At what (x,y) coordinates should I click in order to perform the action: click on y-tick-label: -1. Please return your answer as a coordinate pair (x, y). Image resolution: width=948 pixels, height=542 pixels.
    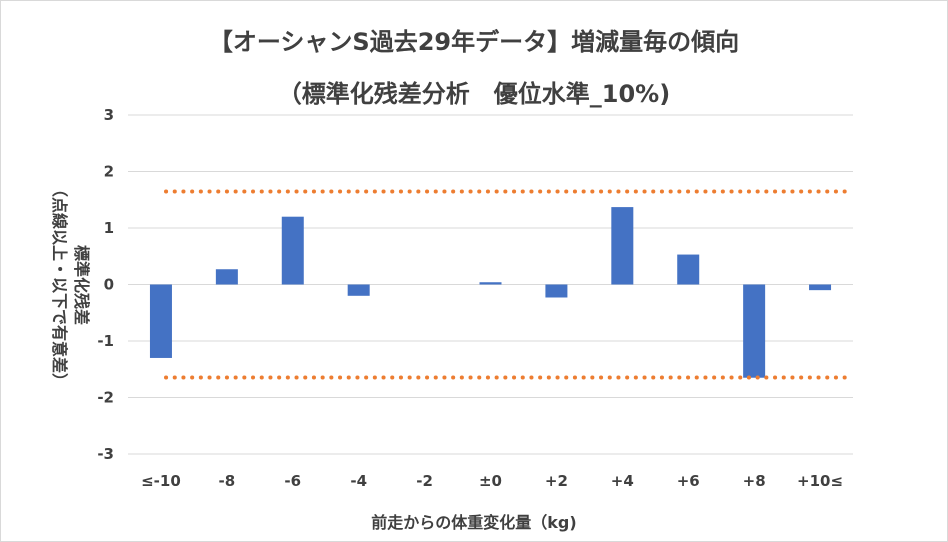
    Looking at the image, I should click on (105, 341).